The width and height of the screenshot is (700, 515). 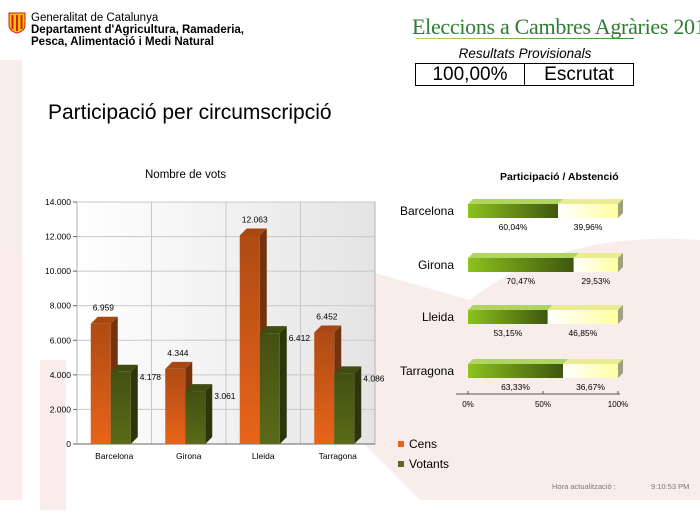 I want to click on results-subtitle: Resultats Provisionals, so click(x=525, y=53).